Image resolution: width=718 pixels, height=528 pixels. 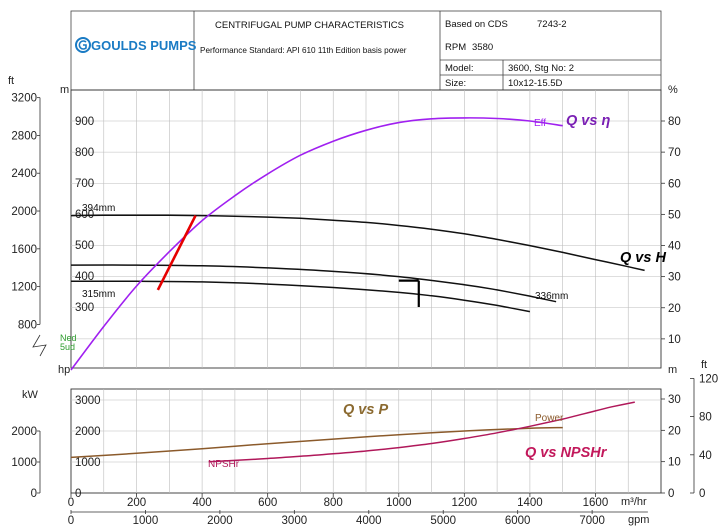 I want to click on series-line-336mm-head, so click(x=313, y=283).